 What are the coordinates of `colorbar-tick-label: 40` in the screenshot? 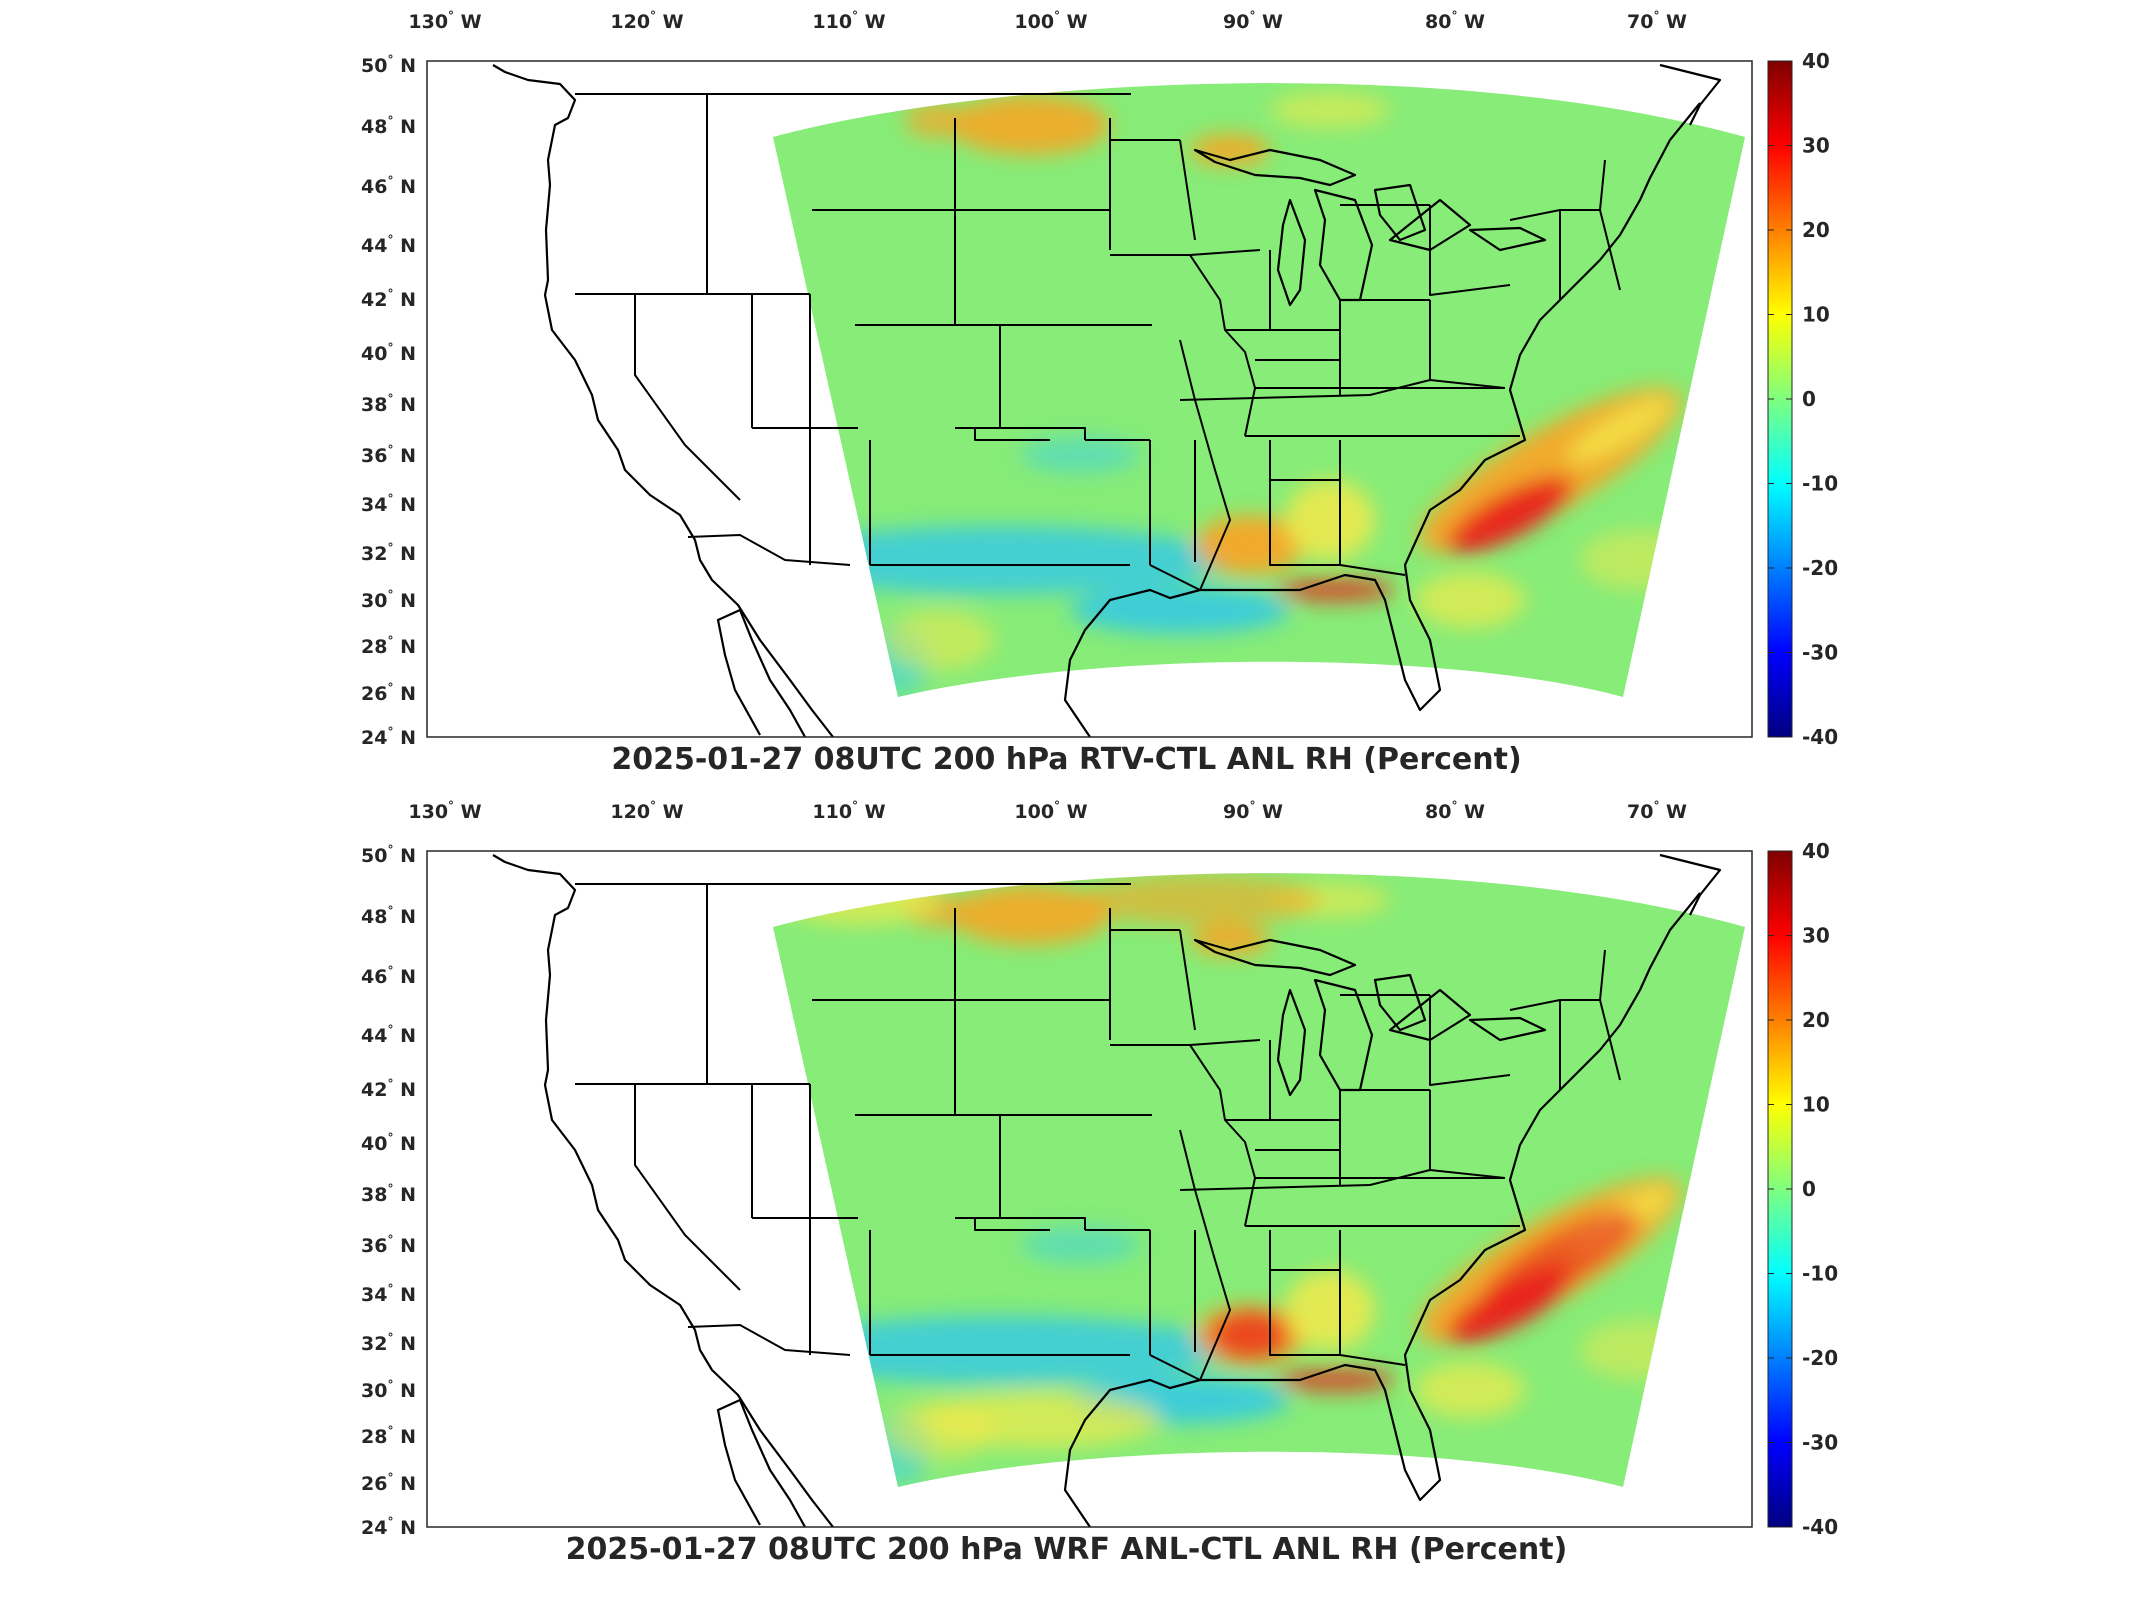 It's located at (1816, 851).